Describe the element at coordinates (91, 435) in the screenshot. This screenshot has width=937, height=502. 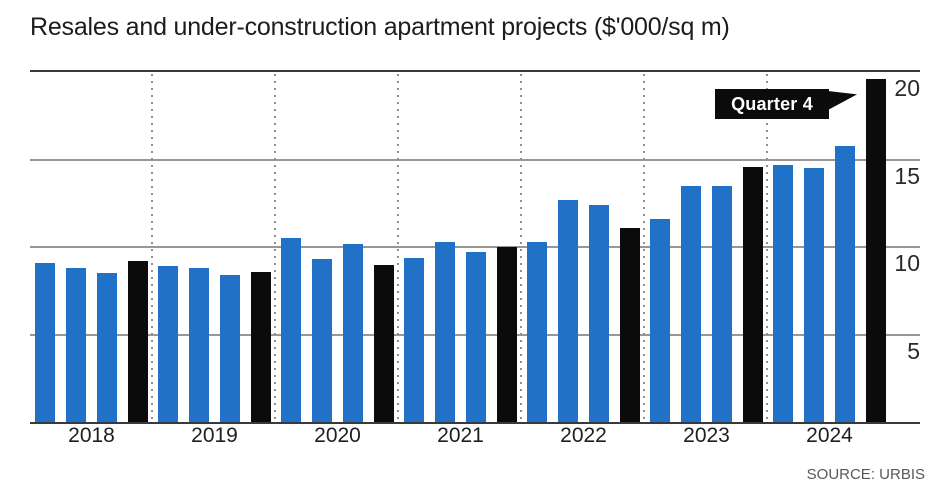
I see `x-tick-2018: 2018` at that location.